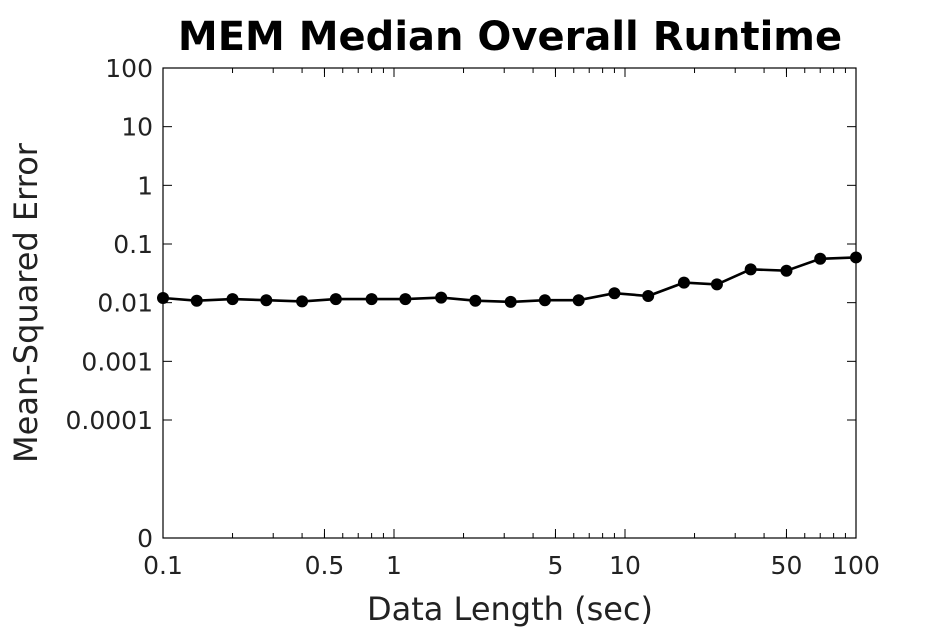  Describe the element at coordinates (26, 302) in the screenshot. I see `y-axis-label: Mean-Squared Error` at that location.